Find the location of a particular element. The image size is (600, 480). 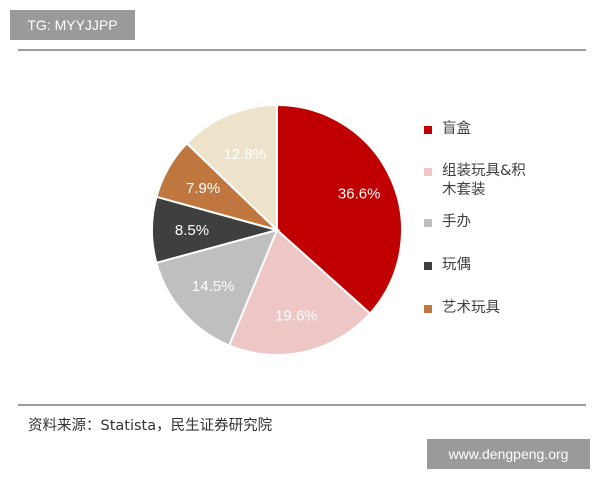

legend-item: 组装玩具&积木套装 is located at coordinates (481, 181).